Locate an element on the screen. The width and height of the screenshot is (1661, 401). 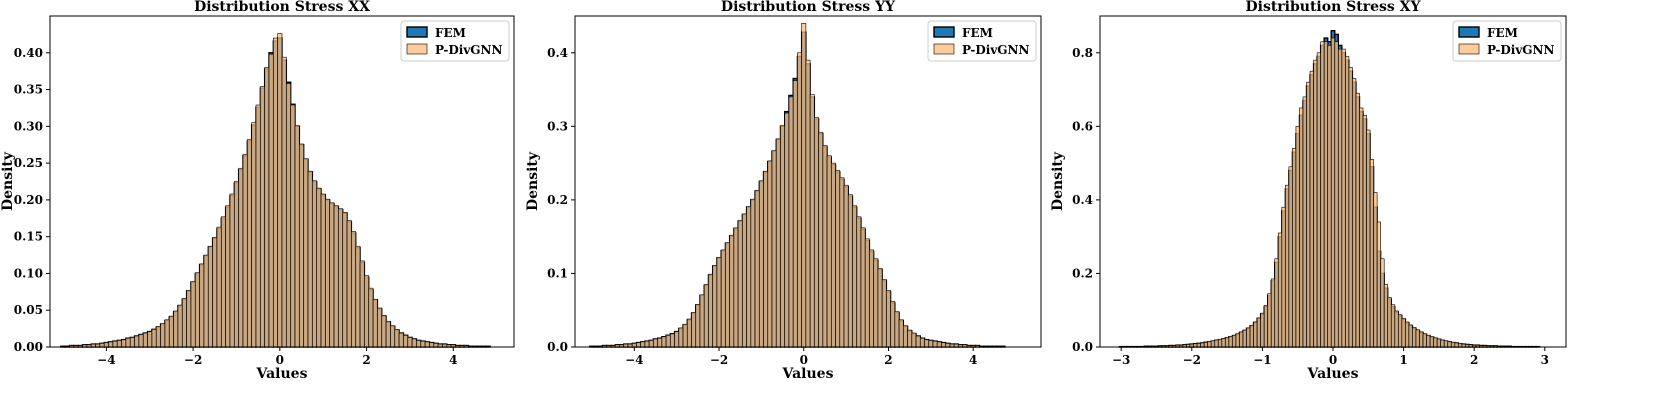
y-axis-label: Density is located at coordinates (1058, 181).